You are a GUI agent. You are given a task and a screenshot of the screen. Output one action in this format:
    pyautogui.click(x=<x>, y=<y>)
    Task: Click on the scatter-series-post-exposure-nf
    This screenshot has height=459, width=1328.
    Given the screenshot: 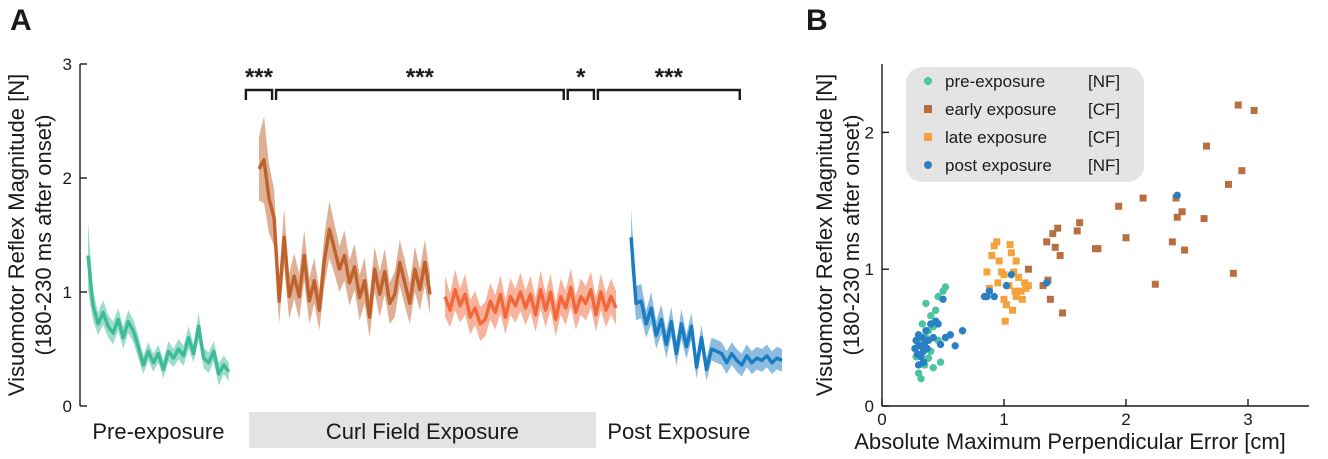 What is the action you would take?
    pyautogui.click(x=1046, y=280)
    